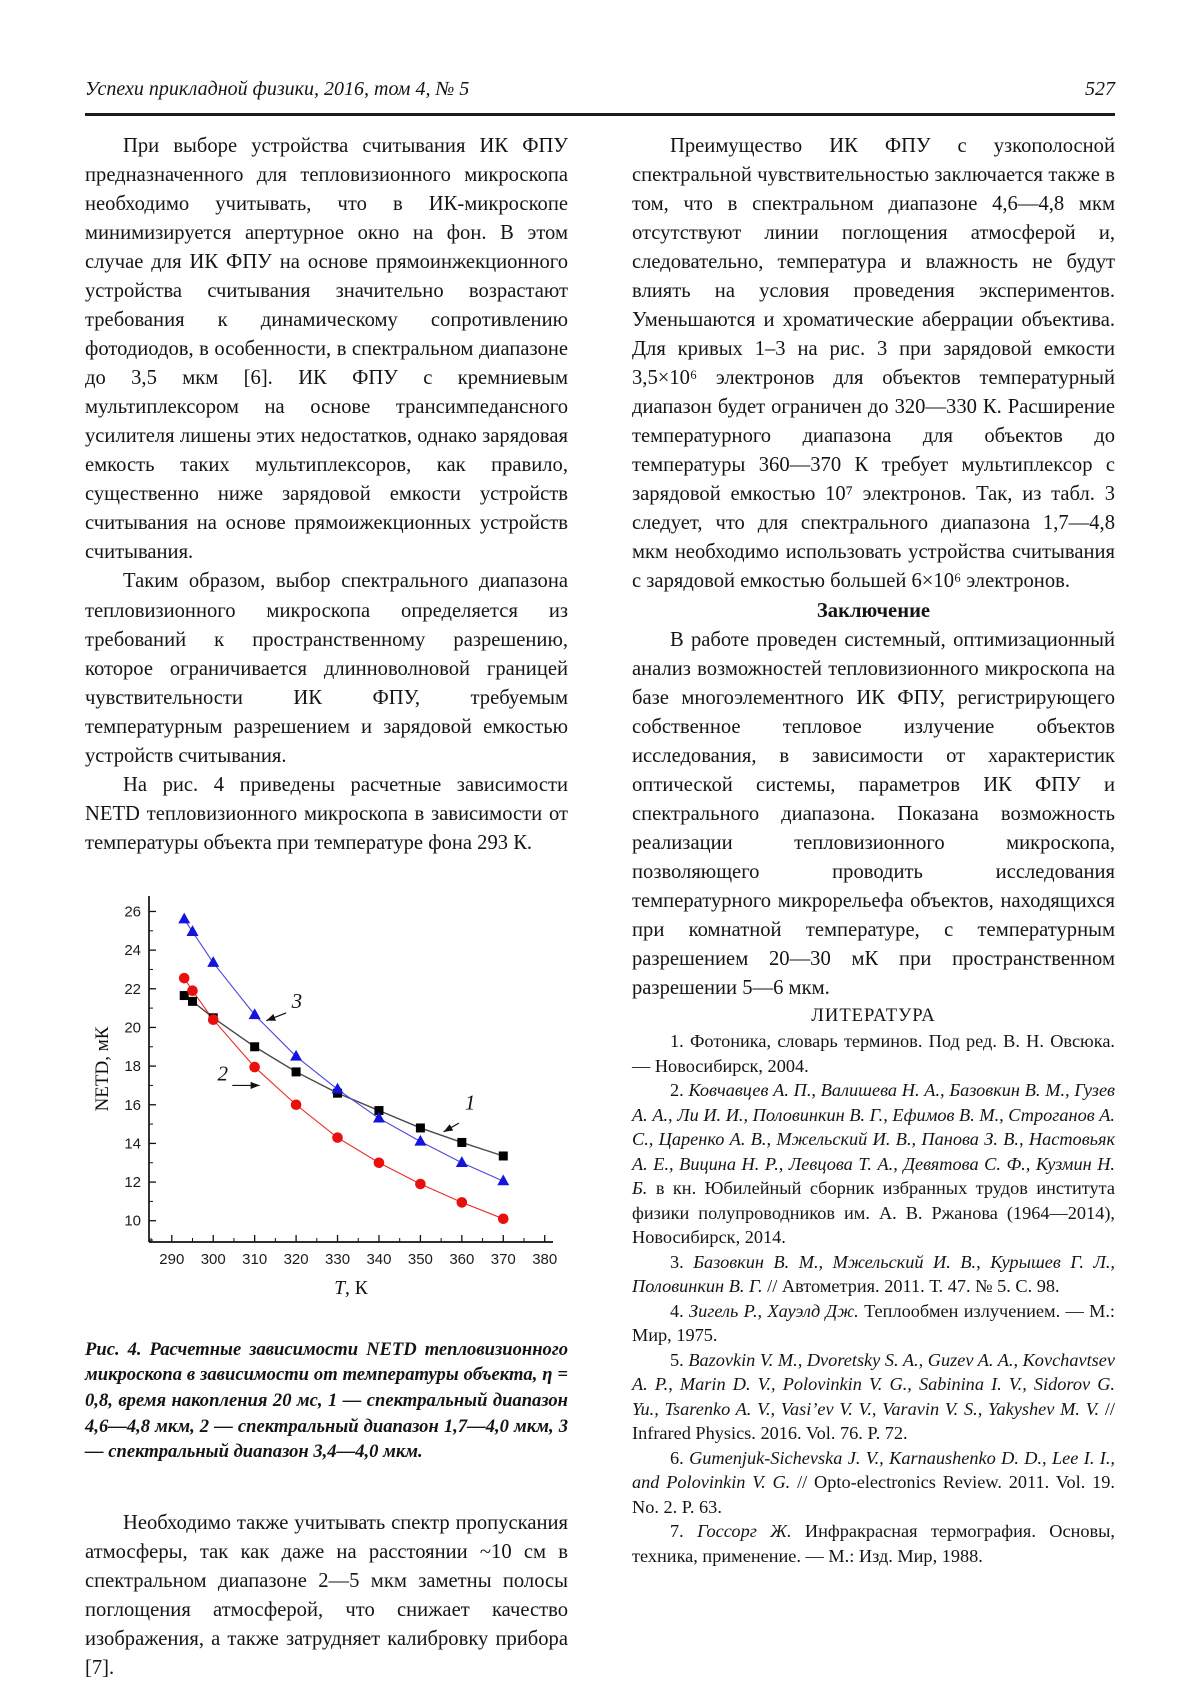  I want to click on svg-text: NETD, мК, so click(102, 1068).